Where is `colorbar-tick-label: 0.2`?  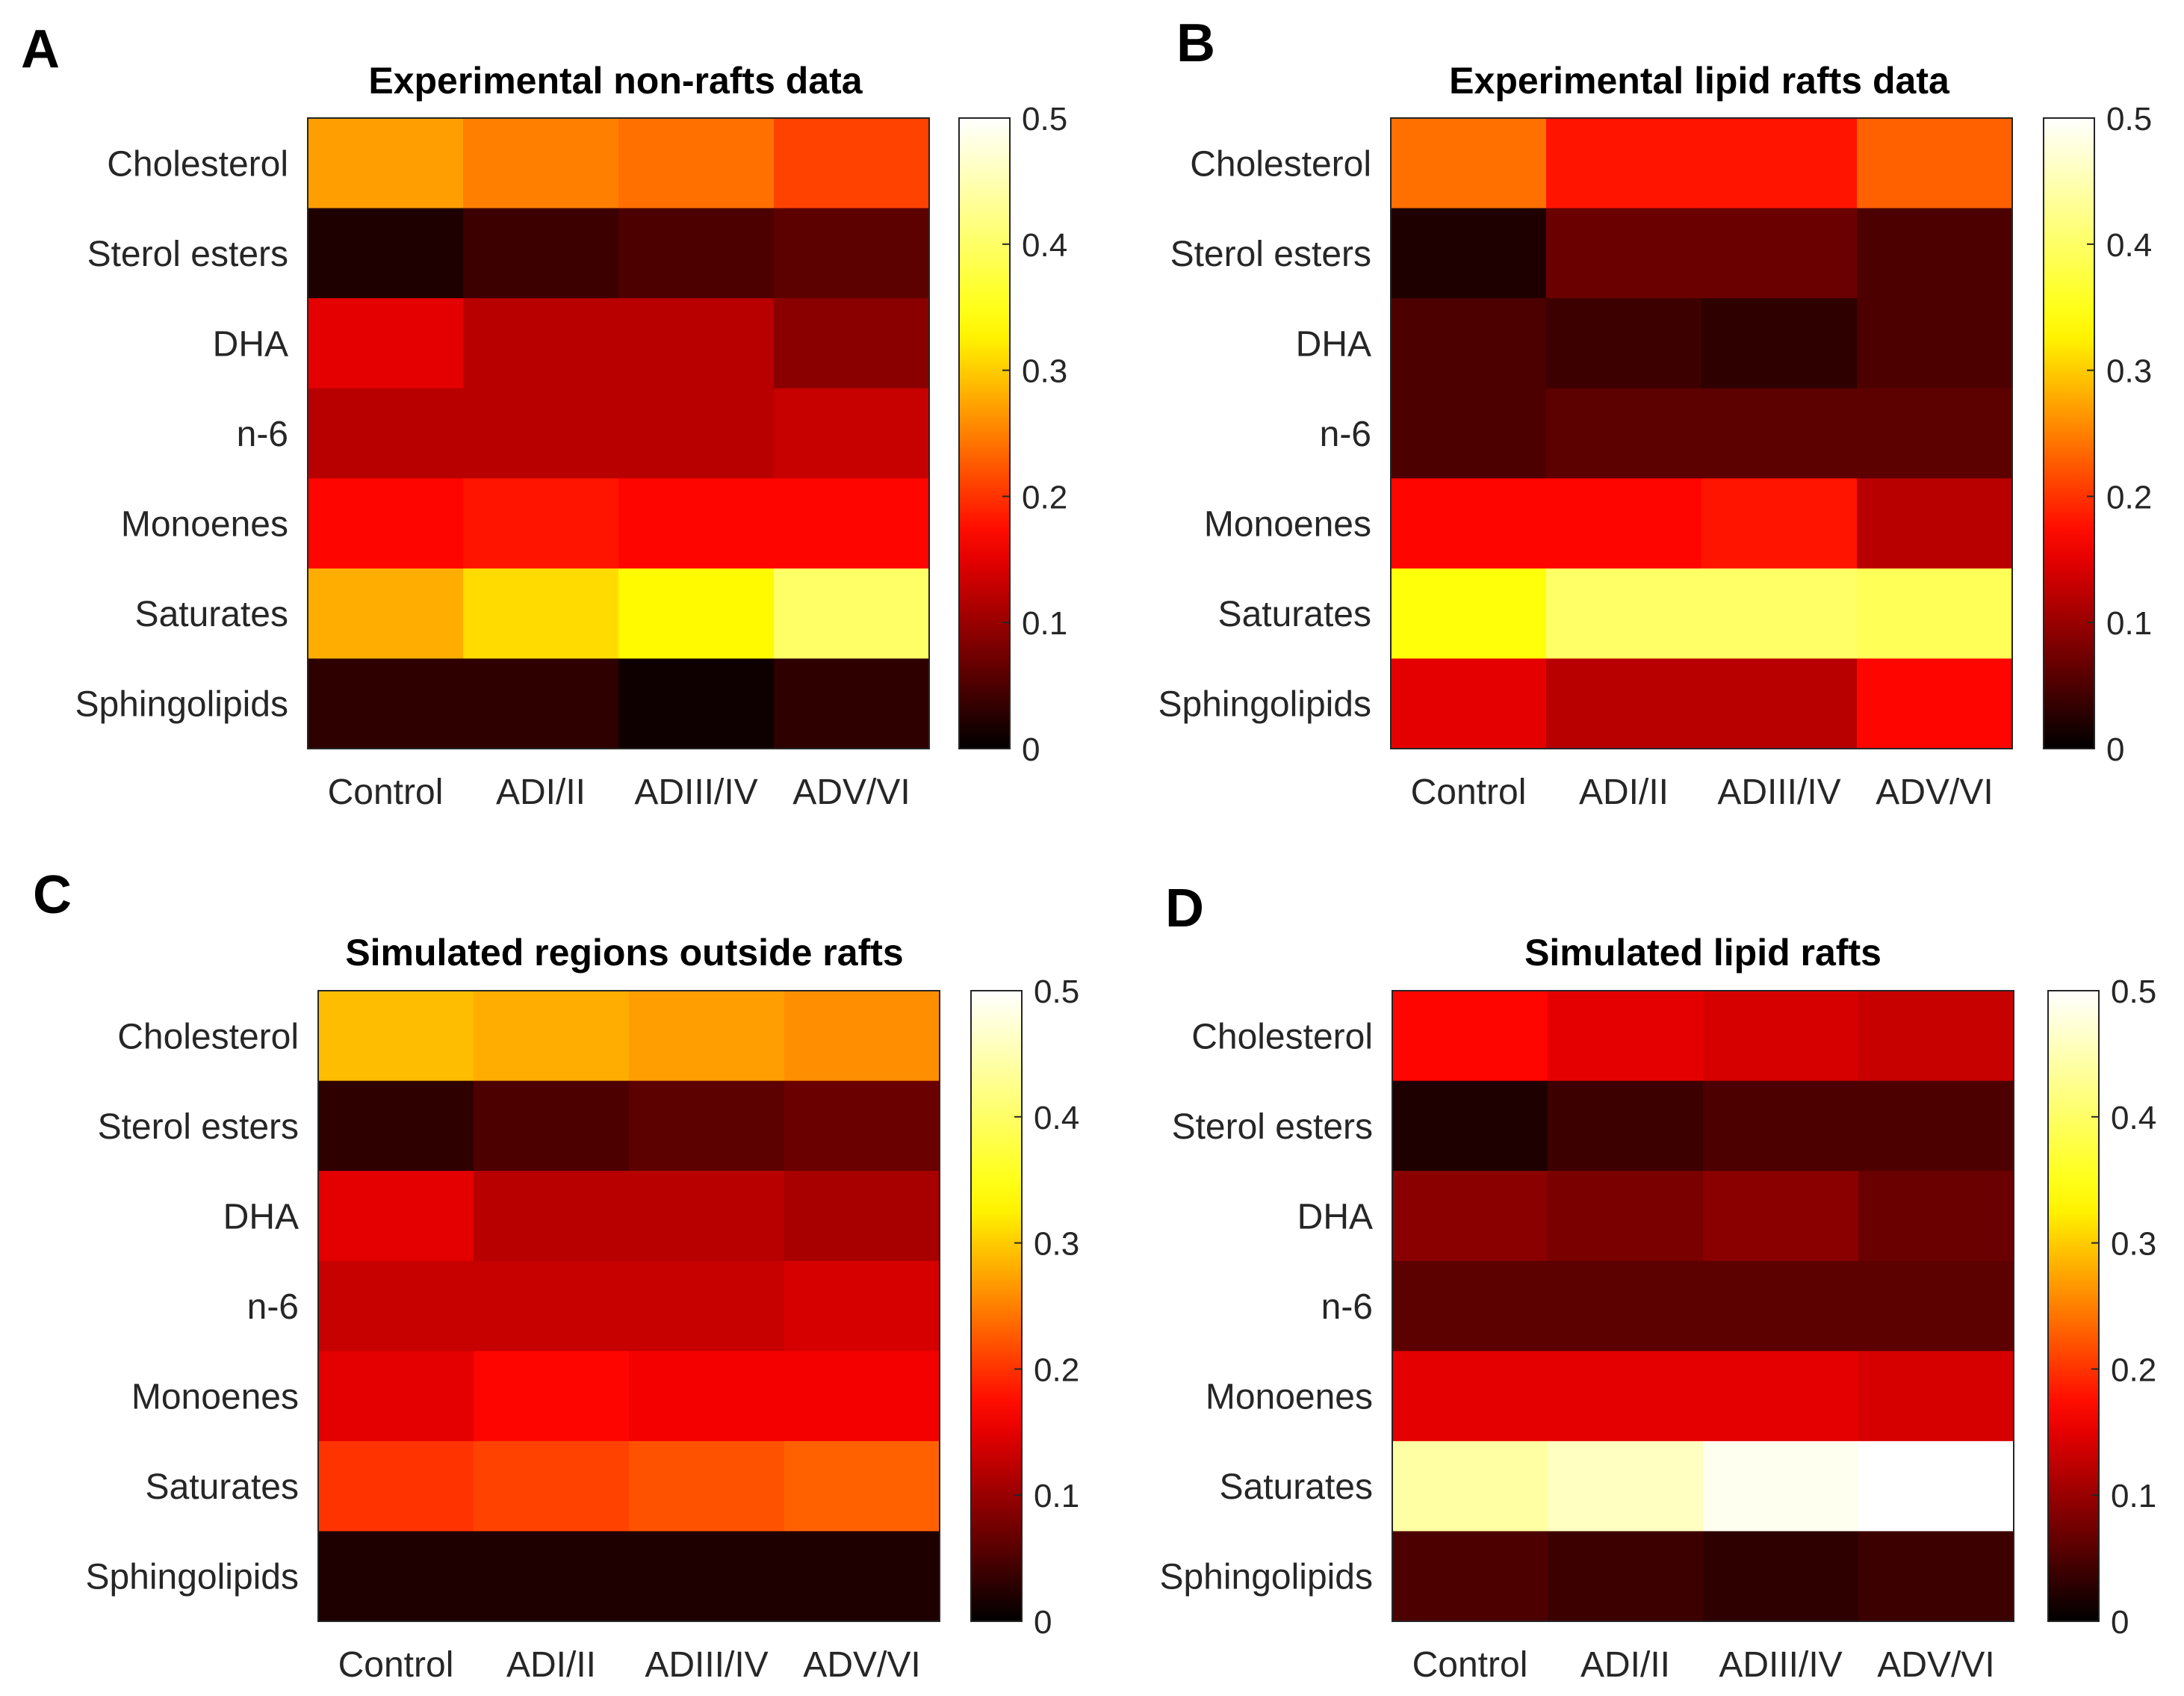 colorbar-tick-label: 0.2 is located at coordinates (2129, 497).